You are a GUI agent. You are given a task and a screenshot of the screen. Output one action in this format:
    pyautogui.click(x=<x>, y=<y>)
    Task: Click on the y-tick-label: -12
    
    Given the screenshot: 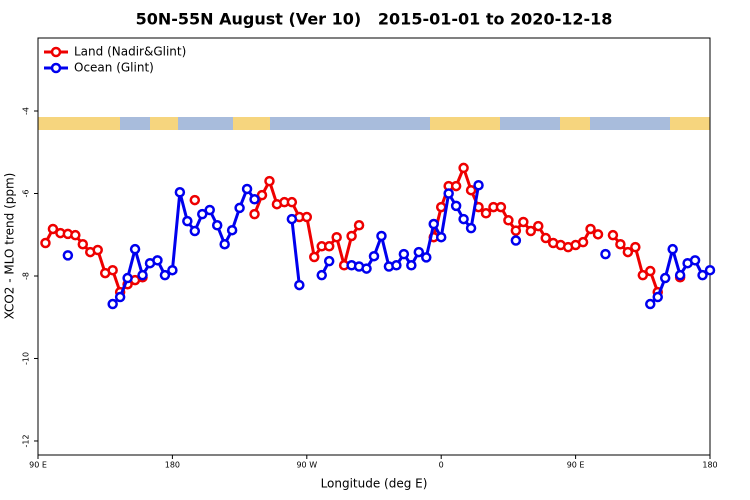 What is the action you would take?
    pyautogui.click(x=26, y=440)
    